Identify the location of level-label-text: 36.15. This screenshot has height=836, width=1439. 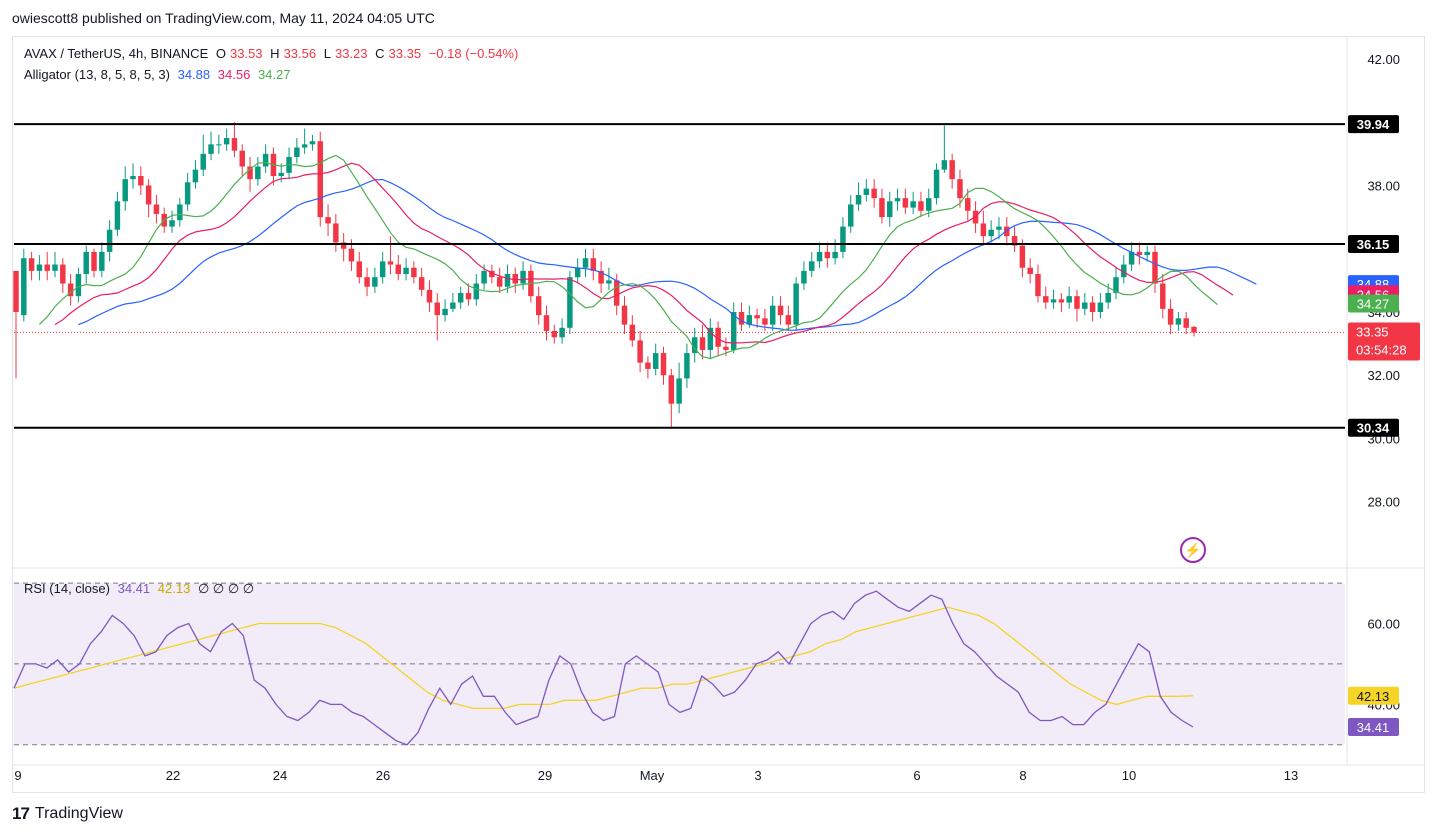
(1373, 244).